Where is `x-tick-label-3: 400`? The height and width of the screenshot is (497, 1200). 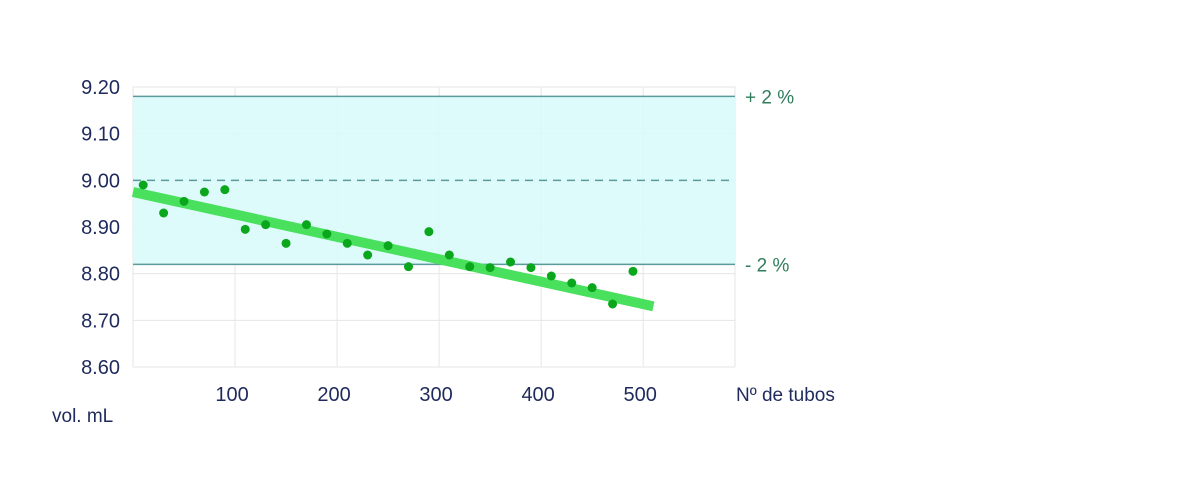 x-tick-label-3: 400 is located at coordinates (537, 395).